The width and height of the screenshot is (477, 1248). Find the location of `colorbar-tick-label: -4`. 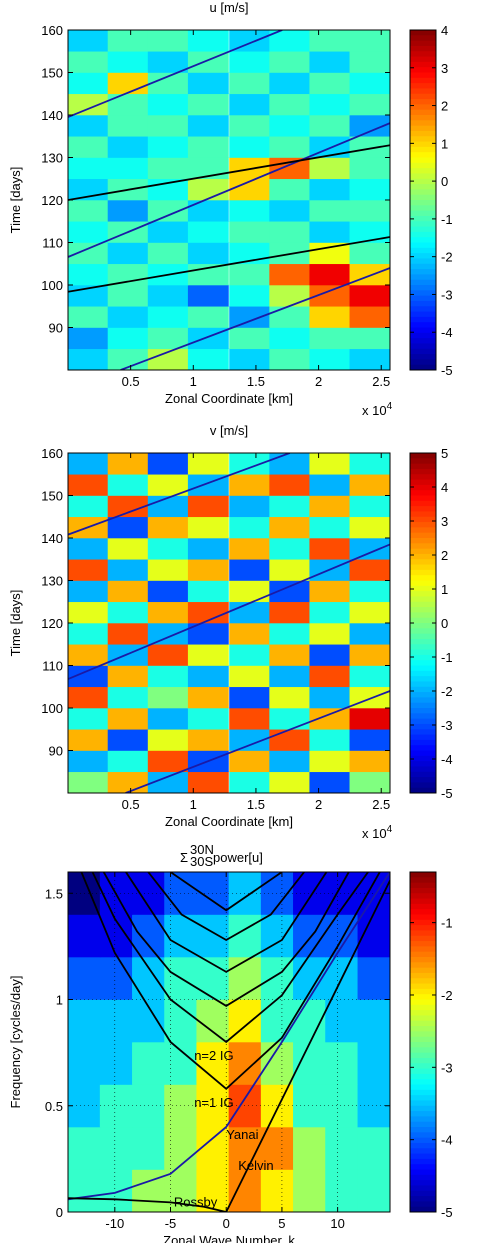

colorbar-tick-label: -4 is located at coordinates (447, 1140).